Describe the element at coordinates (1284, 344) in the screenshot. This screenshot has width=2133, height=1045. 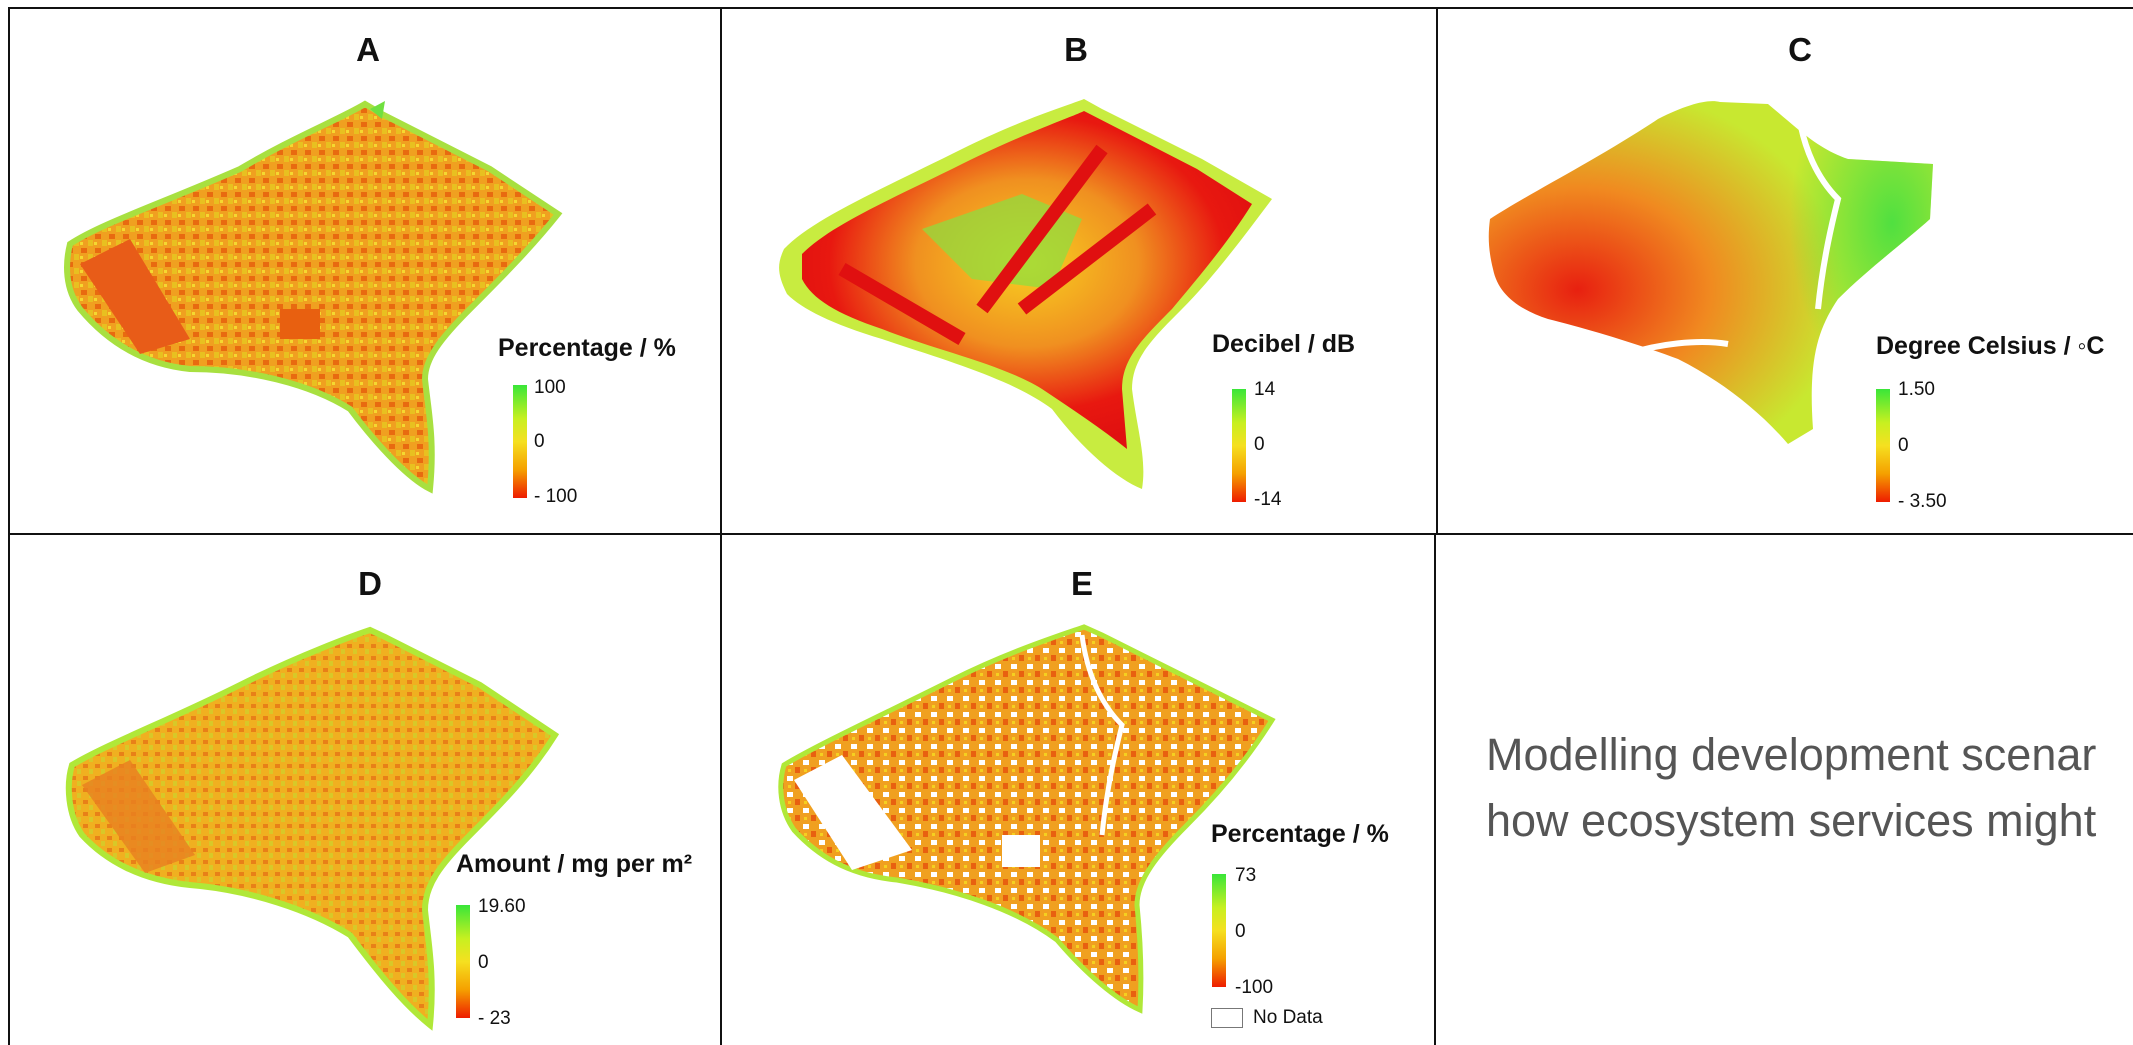
I see `legend-title: Decibel / dB` at that location.